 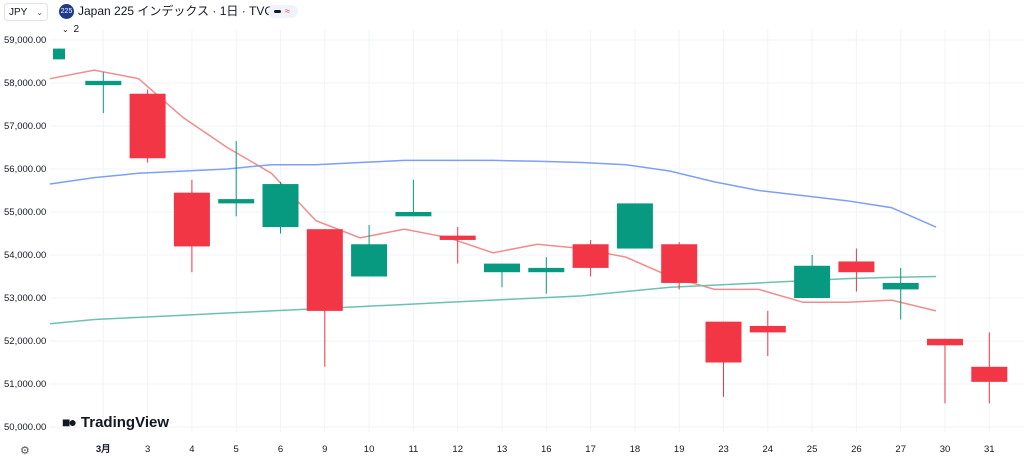 I want to click on x-axis: 3月 3 4 5 6 9 10 11 12 13 16 17 18 19 23 24 25 26 27 30 31, so click(x=545, y=449).